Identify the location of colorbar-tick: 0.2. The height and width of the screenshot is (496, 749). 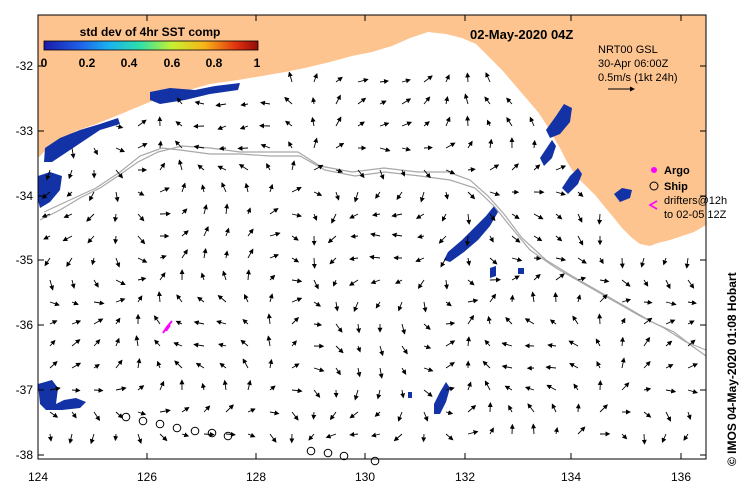
(87, 63).